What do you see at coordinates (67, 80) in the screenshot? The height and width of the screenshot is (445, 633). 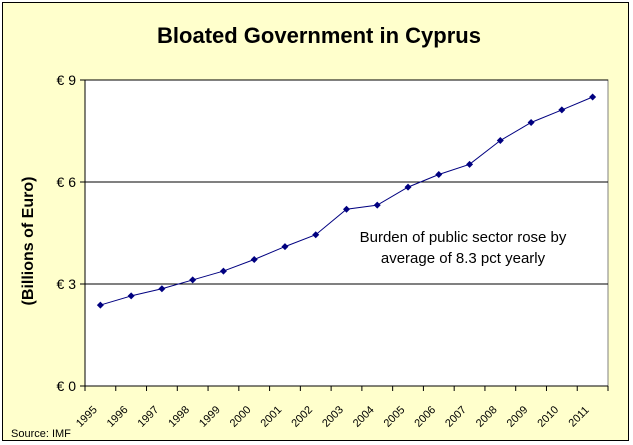 I see `y-tick-label: € 9` at bounding box center [67, 80].